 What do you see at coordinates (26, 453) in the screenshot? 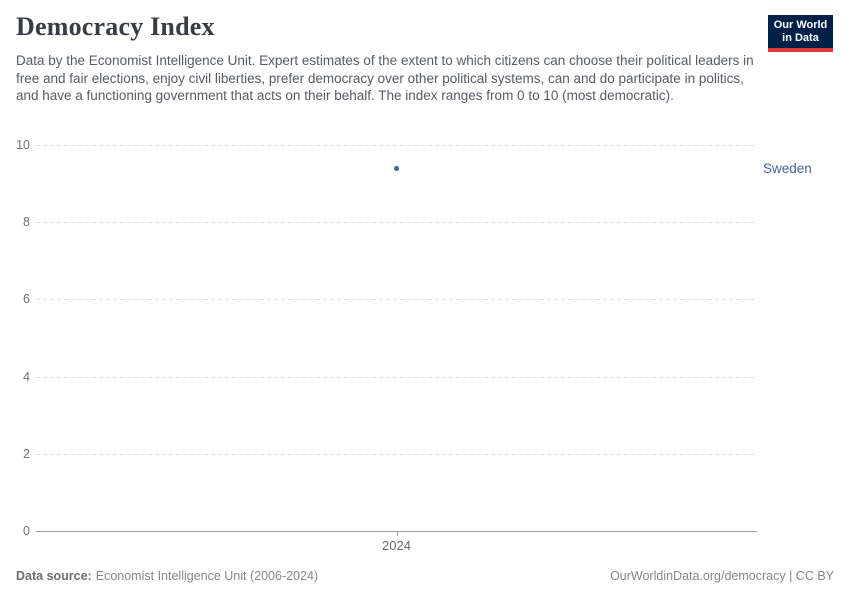
I see `y-axis-tick-label: 2` at bounding box center [26, 453].